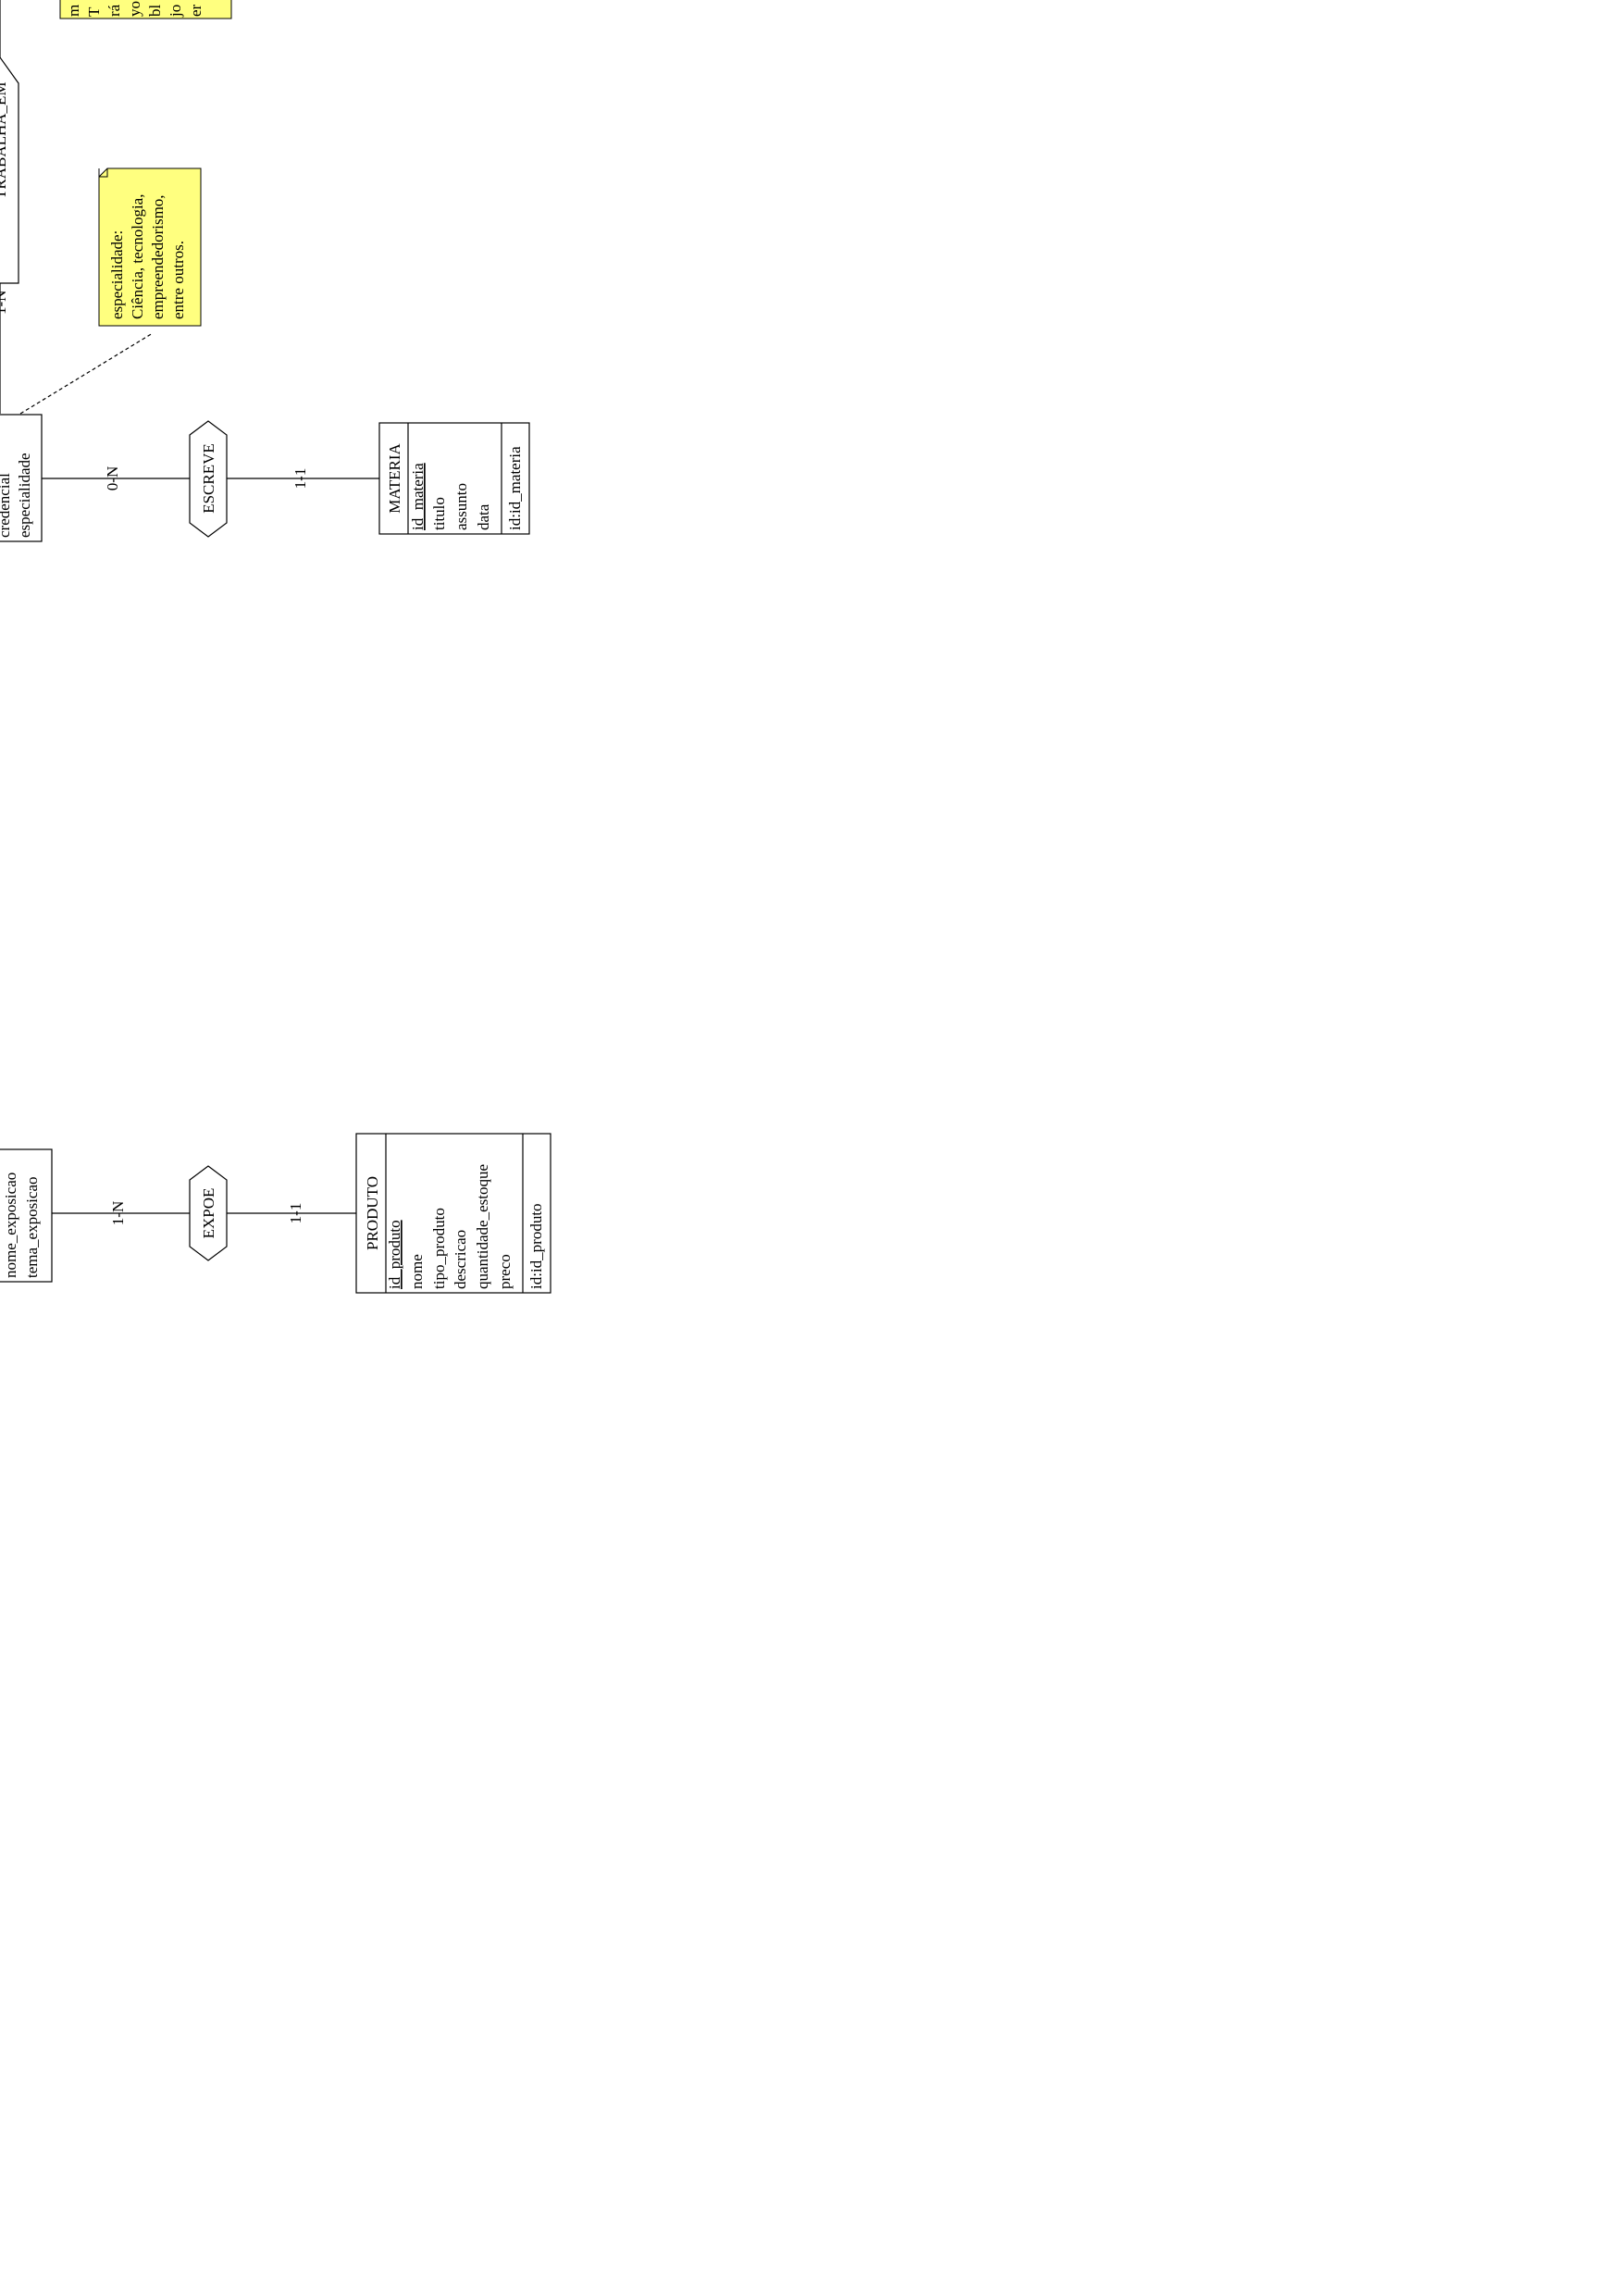 The width and height of the screenshot is (1623, 2296). Describe the element at coordinates (9, 170) in the screenshot. I see `relationship-trabalha-hexagon` at that location.